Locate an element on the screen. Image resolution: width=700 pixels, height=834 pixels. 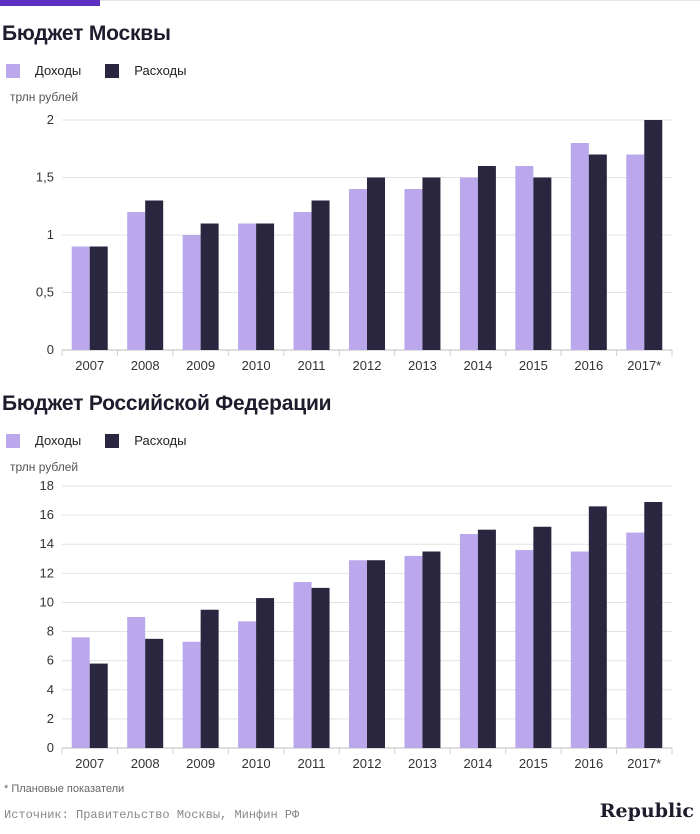
footnote: * Плановые показатели is located at coordinates (64, 789).